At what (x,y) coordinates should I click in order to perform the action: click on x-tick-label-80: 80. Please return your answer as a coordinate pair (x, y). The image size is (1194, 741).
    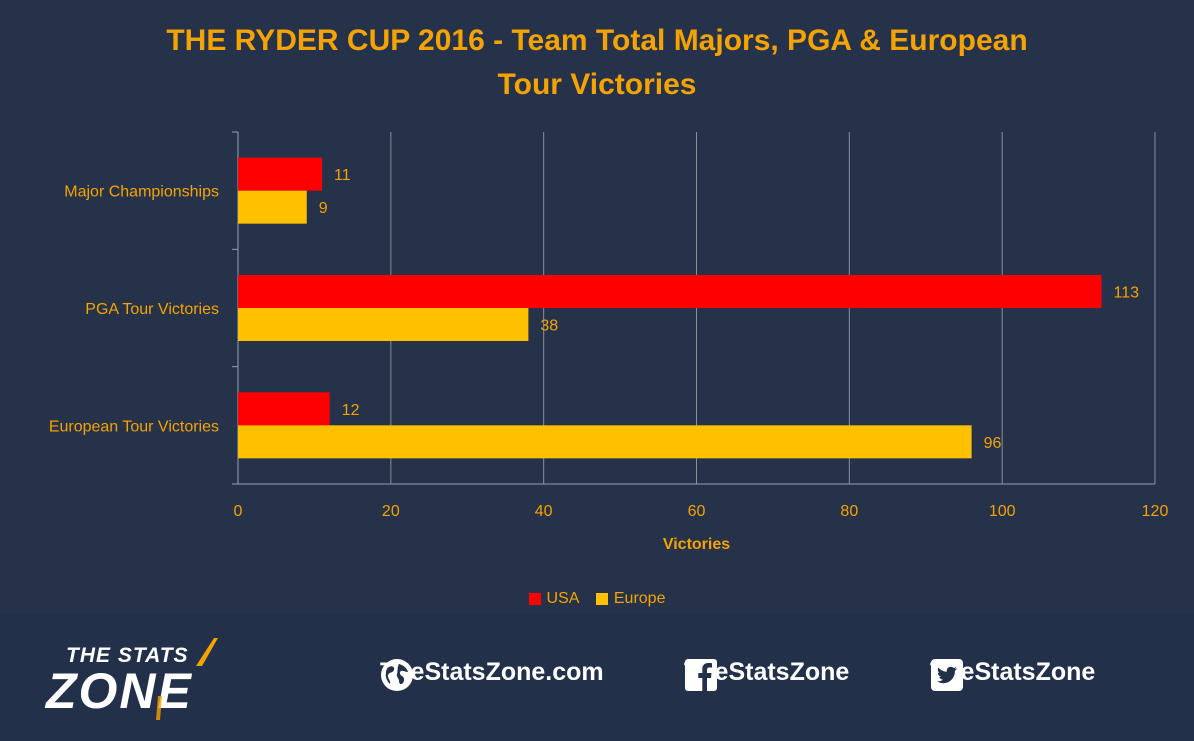
    Looking at the image, I should click on (849, 511).